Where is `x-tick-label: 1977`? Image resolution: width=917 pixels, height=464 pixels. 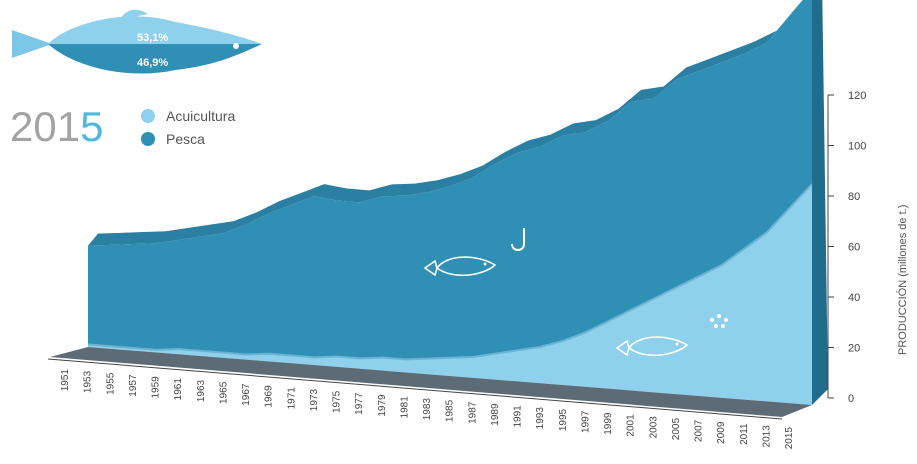
x-tick-label: 1977 is located at coordinates (359, 403).